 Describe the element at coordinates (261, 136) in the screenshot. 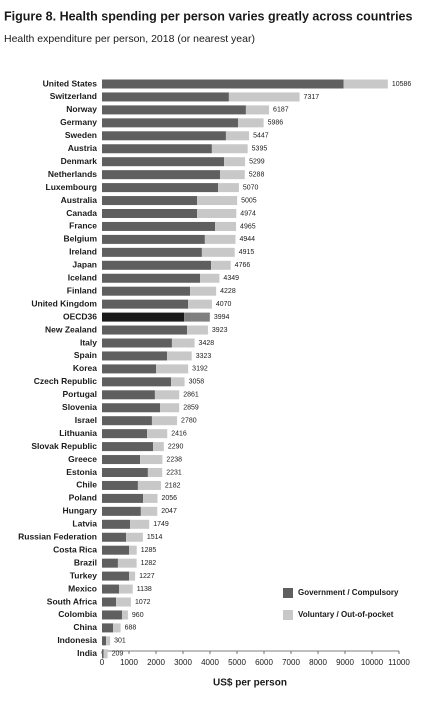

I see `total-label: 5447` at that location.